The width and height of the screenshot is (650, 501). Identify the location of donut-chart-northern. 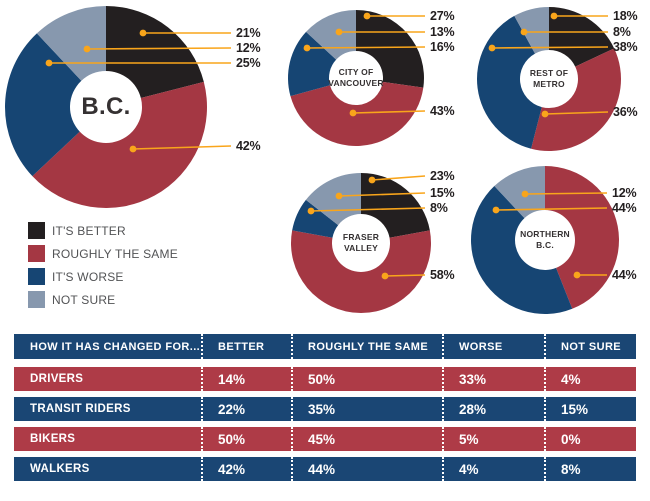
(545, 240).